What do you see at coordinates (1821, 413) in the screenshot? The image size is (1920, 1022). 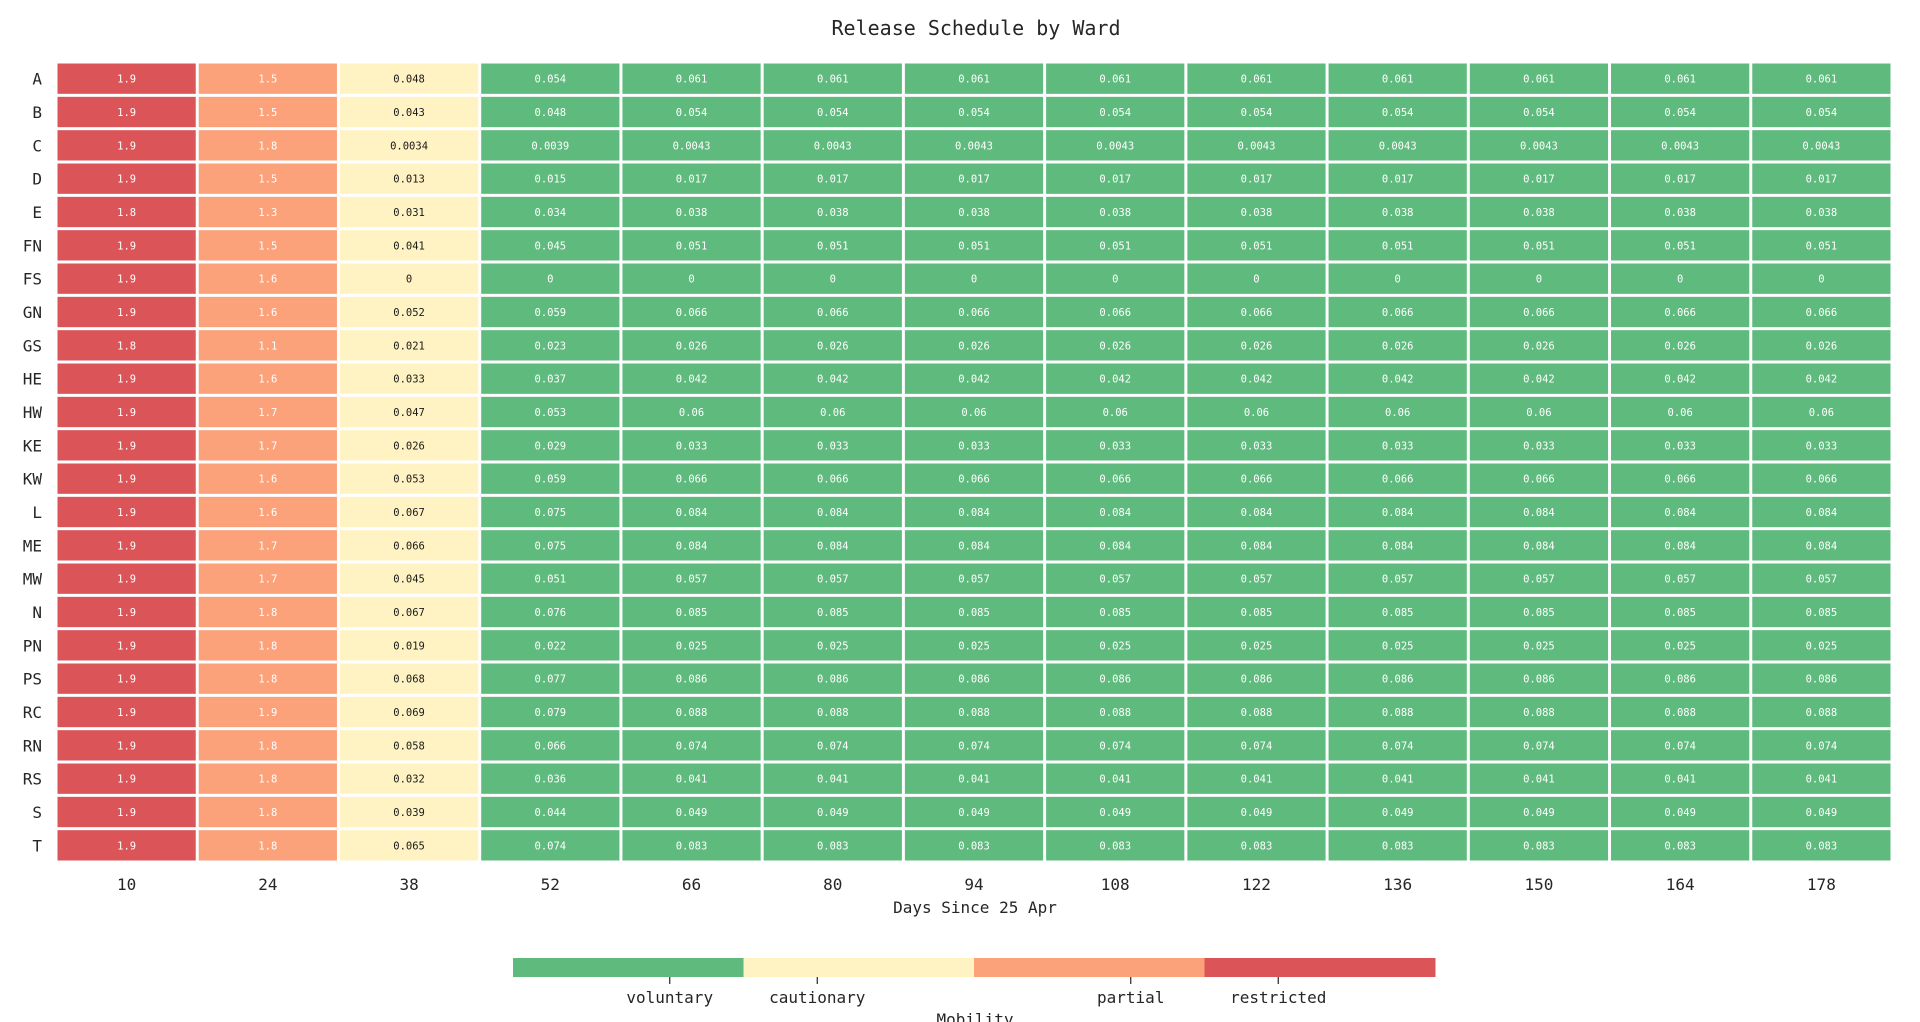 I see `cell-value-label: 0.06` at bounding box center [1821, 413].